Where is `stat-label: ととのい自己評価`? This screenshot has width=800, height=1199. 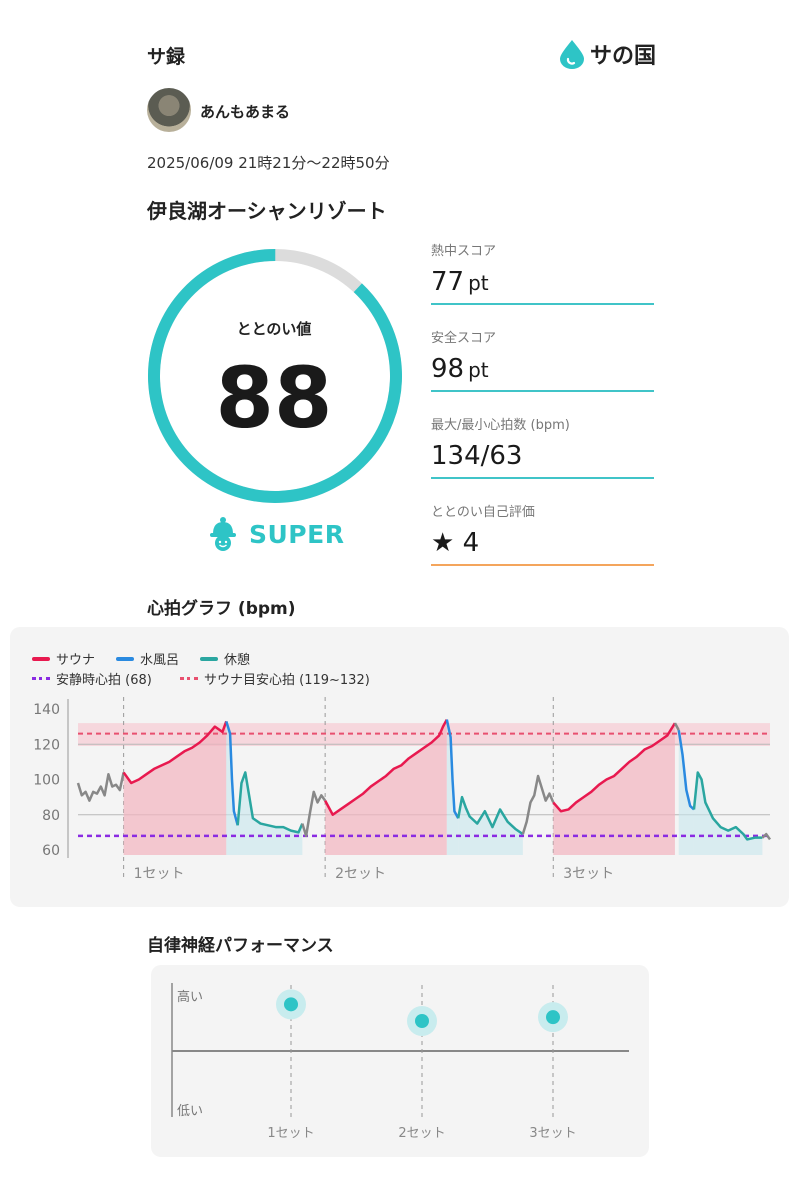
stat-label: ととのい自己評価 is located at coordinates (483, 512).